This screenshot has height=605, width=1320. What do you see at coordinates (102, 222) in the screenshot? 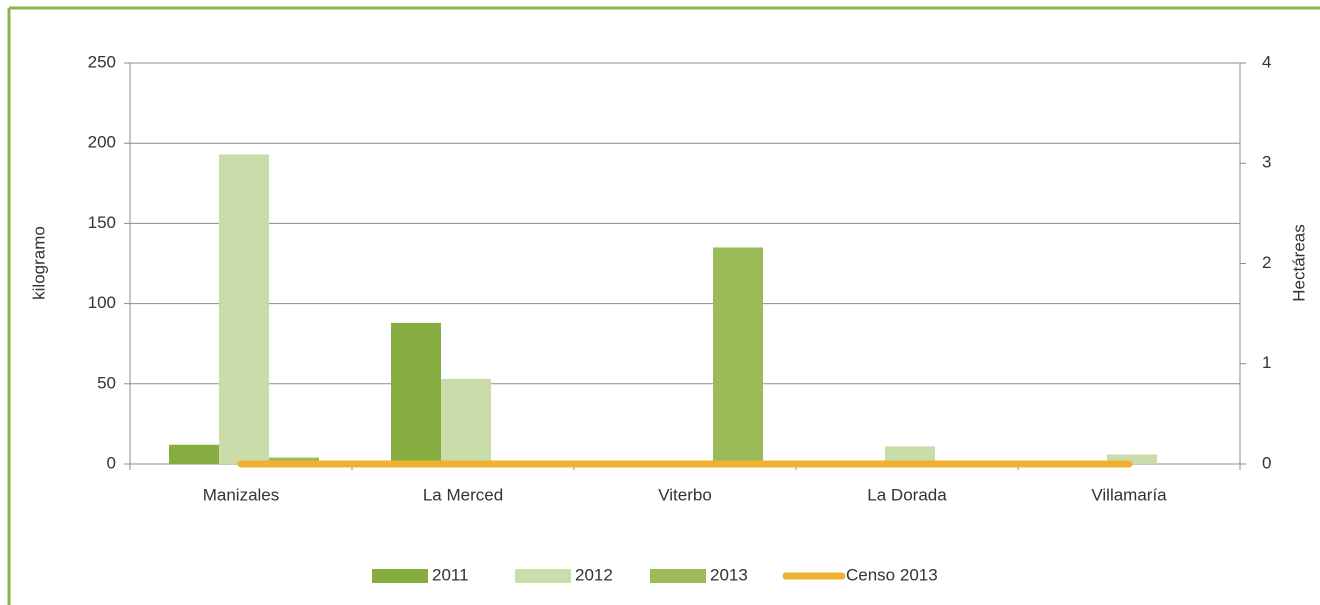
I see `y-tick-label: 150` at bounding box center [102, 222].